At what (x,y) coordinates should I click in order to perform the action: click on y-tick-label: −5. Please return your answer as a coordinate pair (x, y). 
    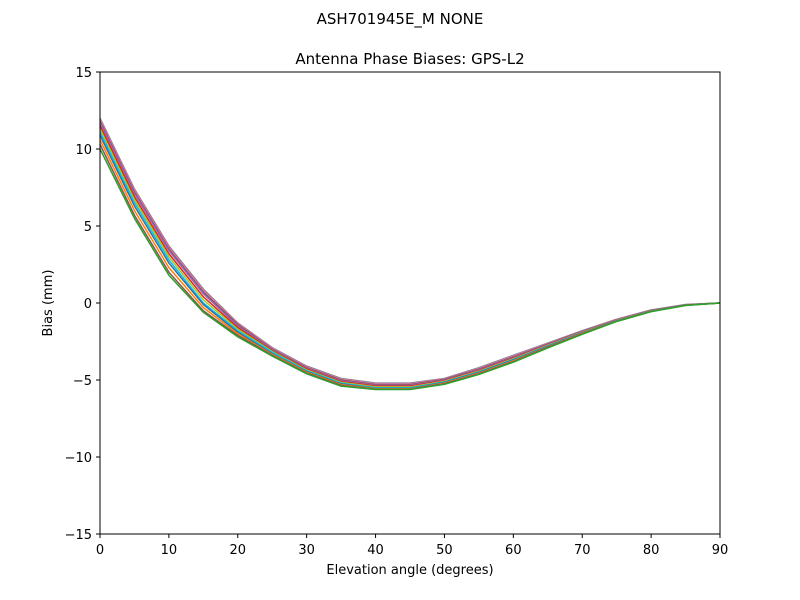
    Looking at the image, I should click on (82, 381).